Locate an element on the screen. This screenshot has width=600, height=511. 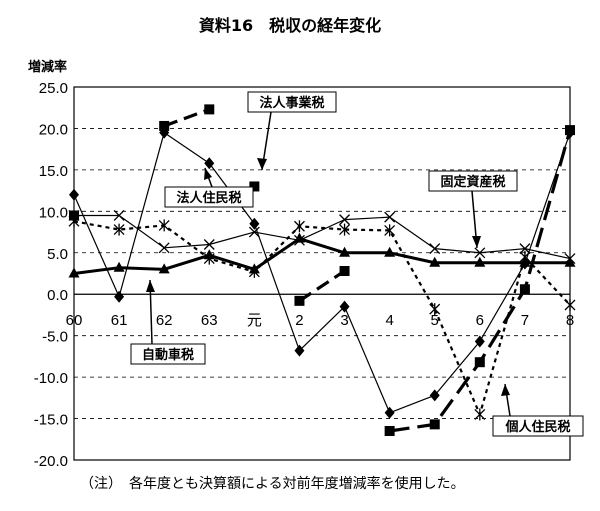
y-tick-label: -10.0 is located at coordinates (51, 378).